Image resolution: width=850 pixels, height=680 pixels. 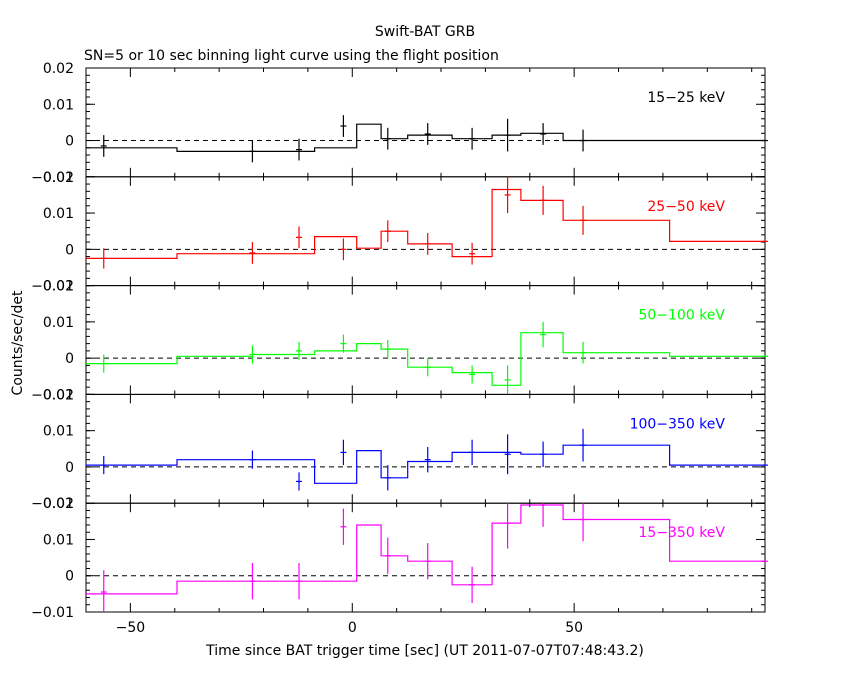 I want to click on x-tick-label: 0, so click(x=352, y=628).